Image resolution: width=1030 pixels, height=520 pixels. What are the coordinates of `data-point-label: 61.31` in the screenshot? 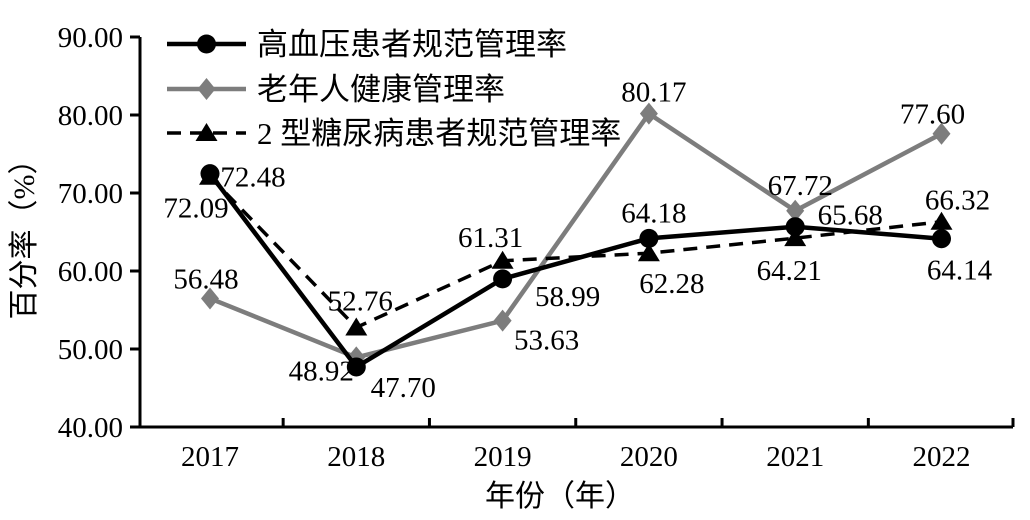 It's located at (490, 238).